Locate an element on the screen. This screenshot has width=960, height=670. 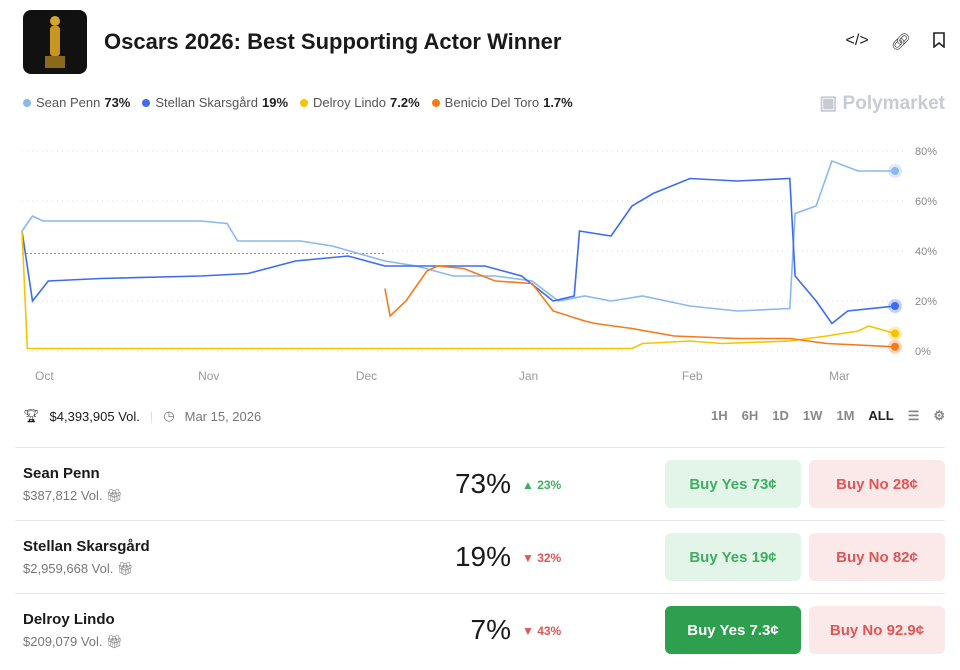
x-tick-label: Feb is located at coordinates (692, 376).